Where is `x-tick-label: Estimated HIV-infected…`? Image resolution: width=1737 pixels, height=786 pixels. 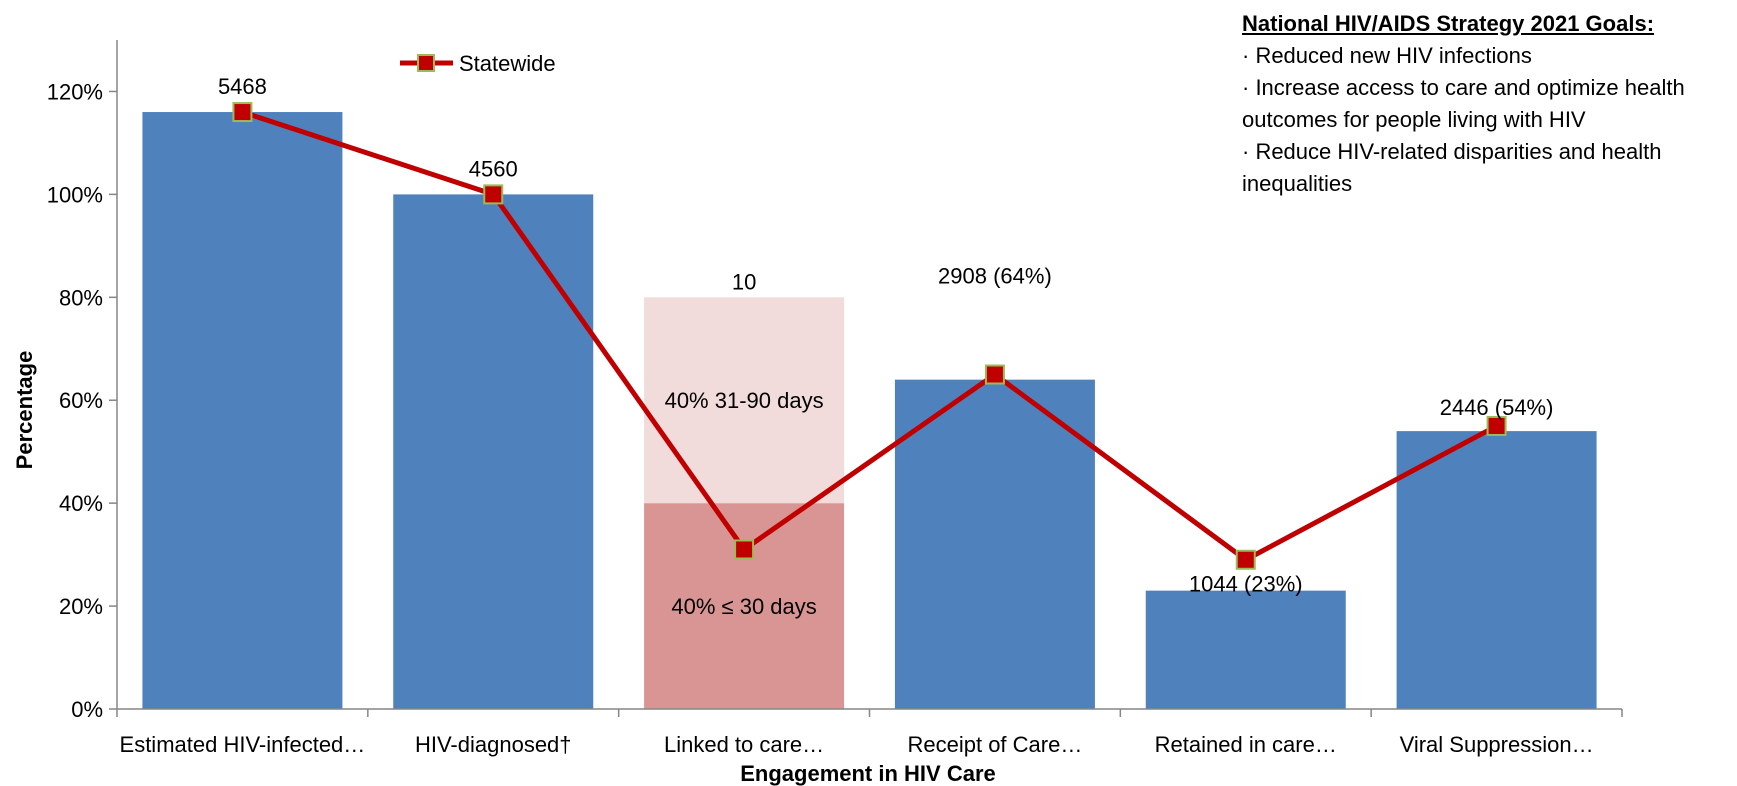
x-tick-label: Estimated HIV-infected… is located at coordinates (243, 744).